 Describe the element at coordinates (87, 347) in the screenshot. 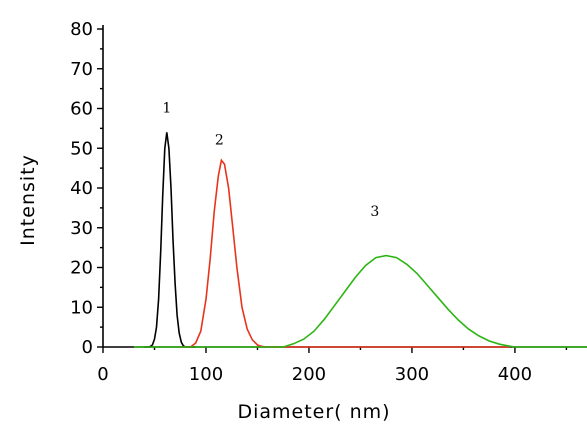

I see `y-tick-label: 0` at that location.